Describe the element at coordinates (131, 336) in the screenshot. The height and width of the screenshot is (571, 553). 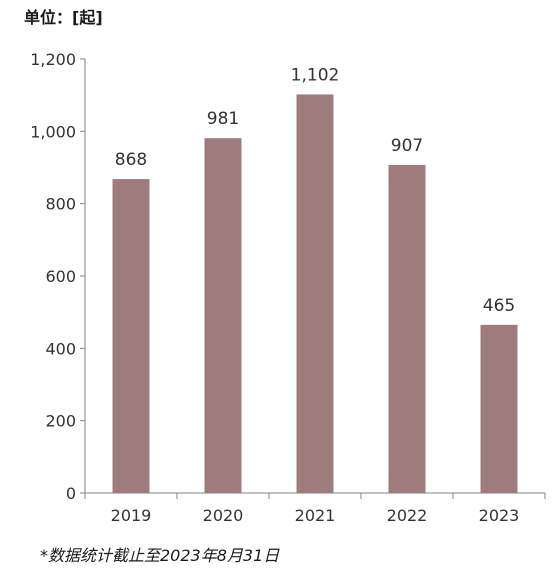
I see `bar-2019` at that location.